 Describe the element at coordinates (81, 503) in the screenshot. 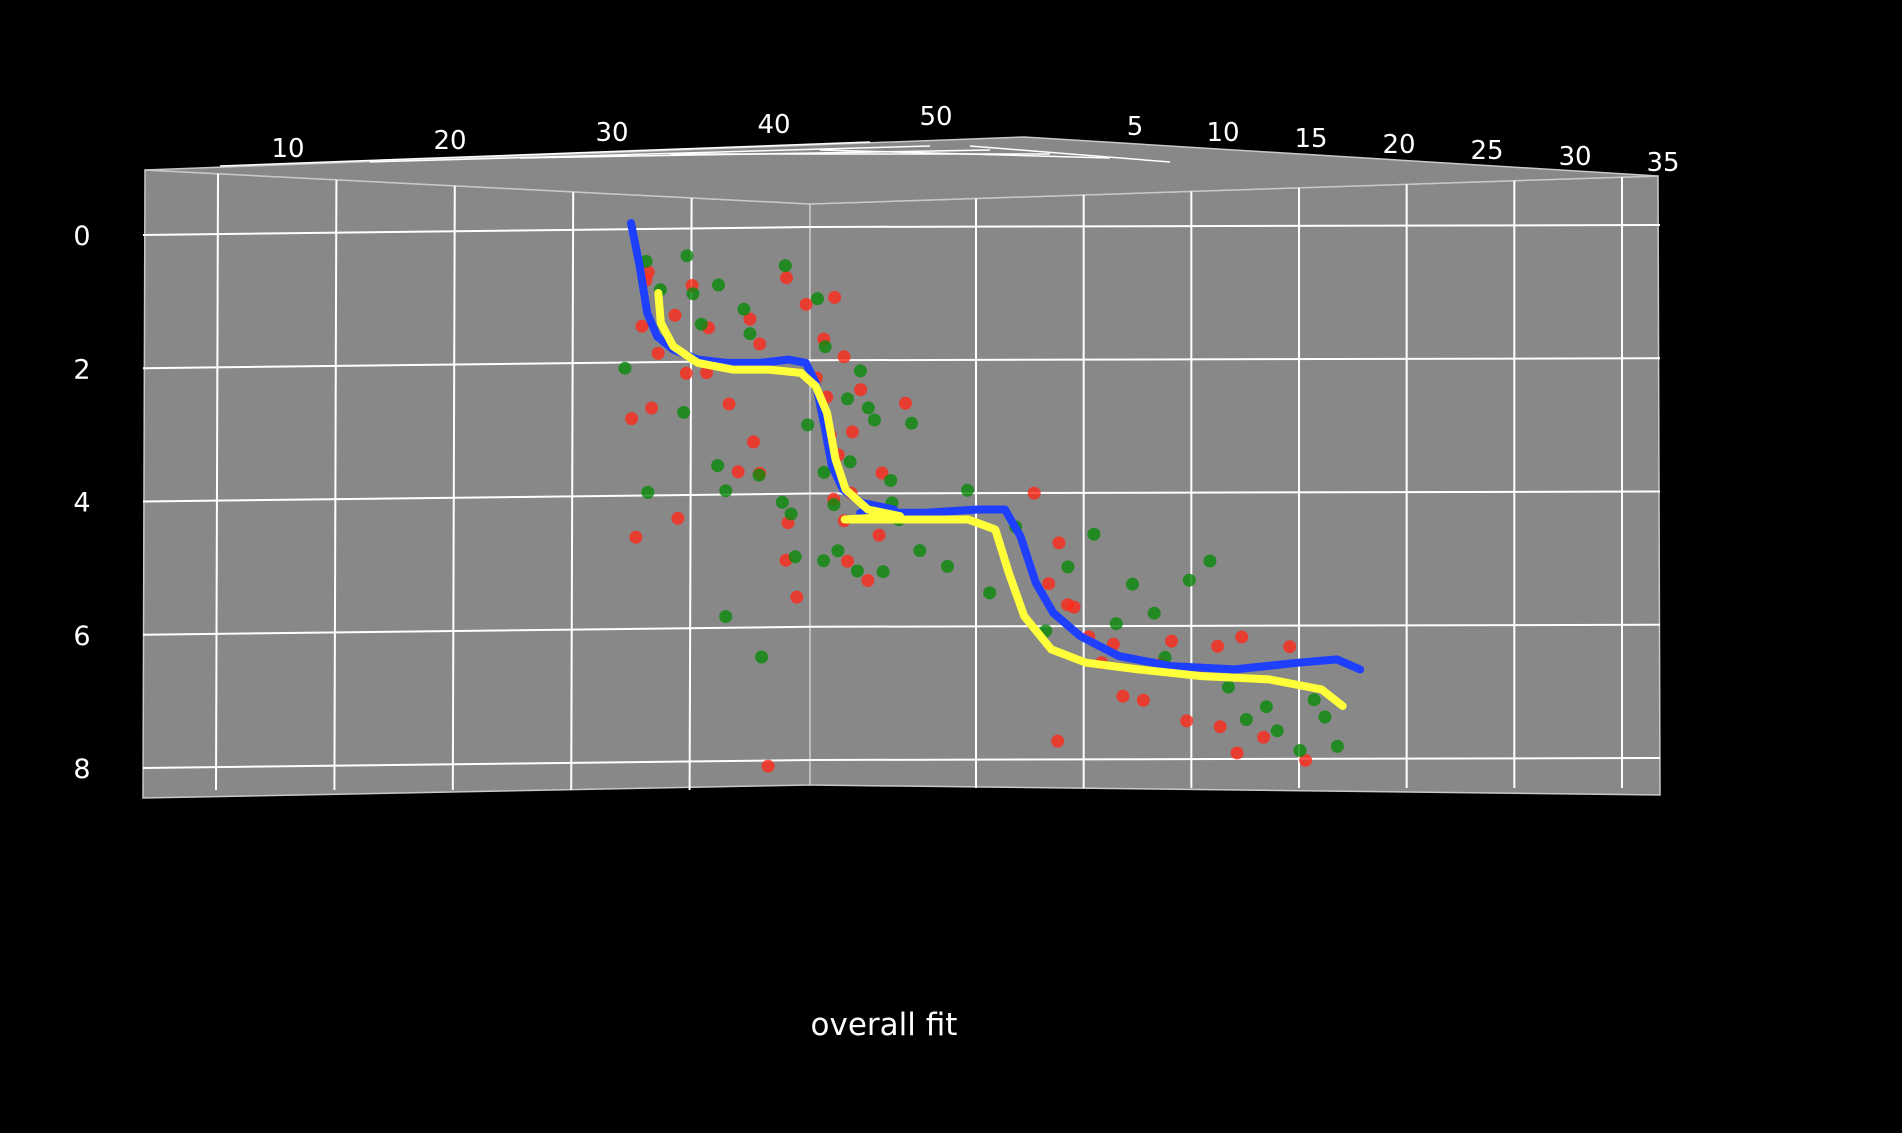

I see `tick-label-z: 4` at that location.